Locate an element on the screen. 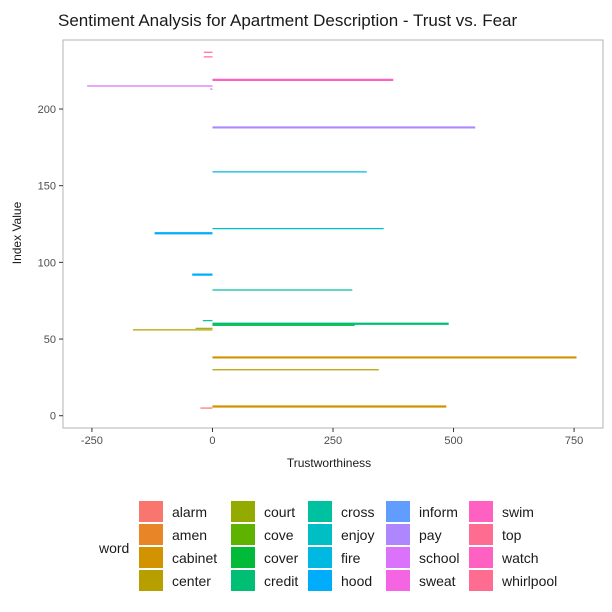 The image size is (612, 612). legend-label-center: center is located at coordinates (191, 581).